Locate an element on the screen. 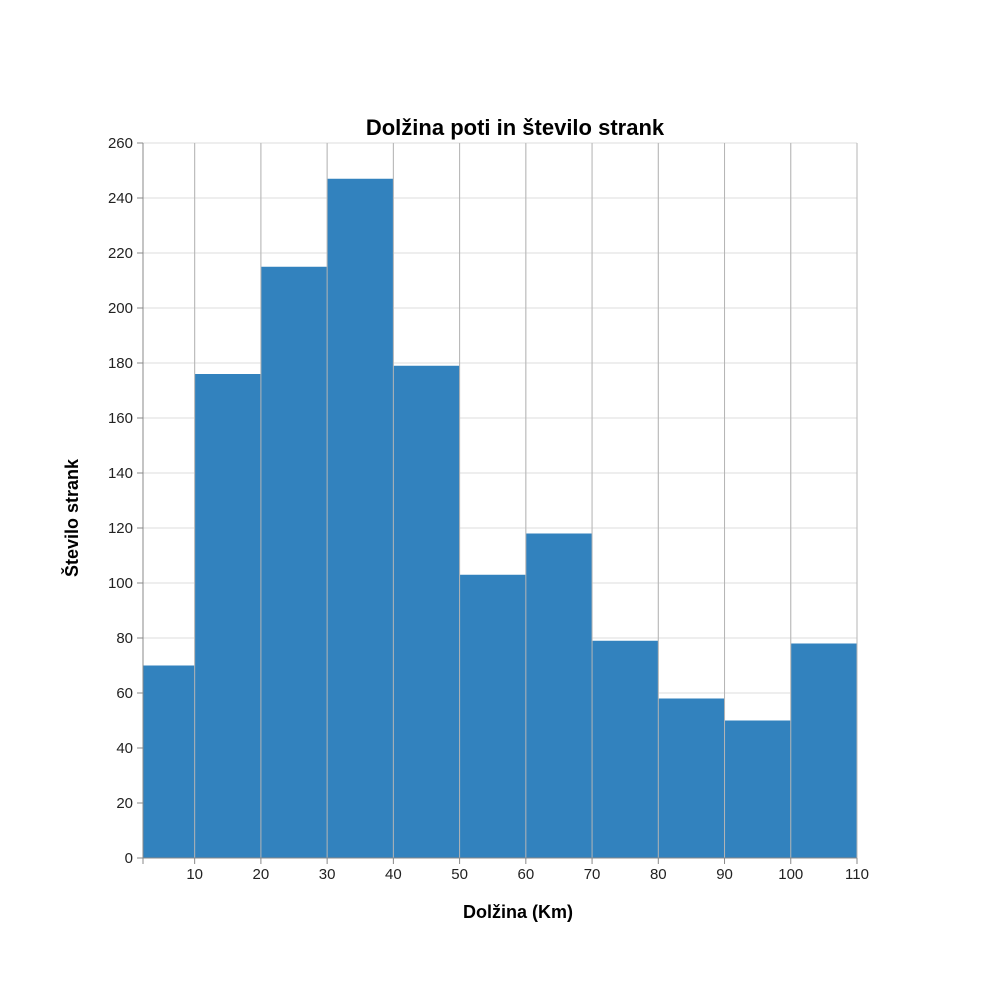  x-axis-title: Dolžina (Km) is located at coordinates (518, 912).